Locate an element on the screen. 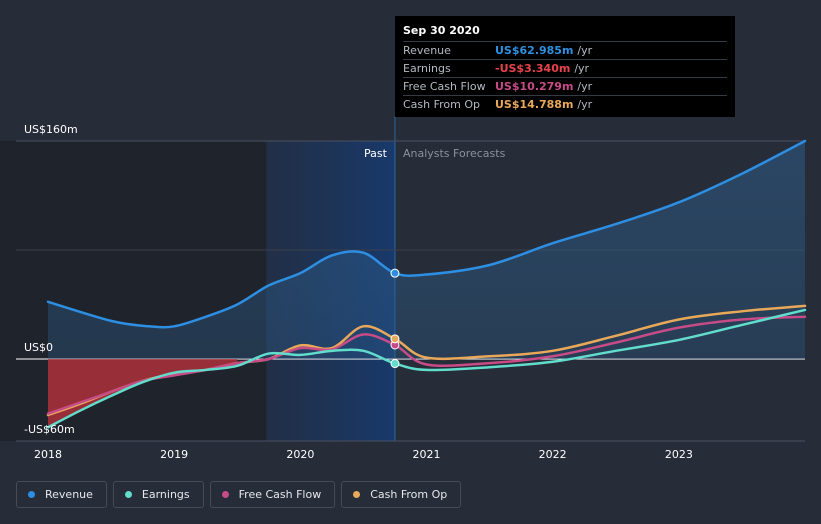  legend-label: Cash From Op is located at coordinates (409, 494).